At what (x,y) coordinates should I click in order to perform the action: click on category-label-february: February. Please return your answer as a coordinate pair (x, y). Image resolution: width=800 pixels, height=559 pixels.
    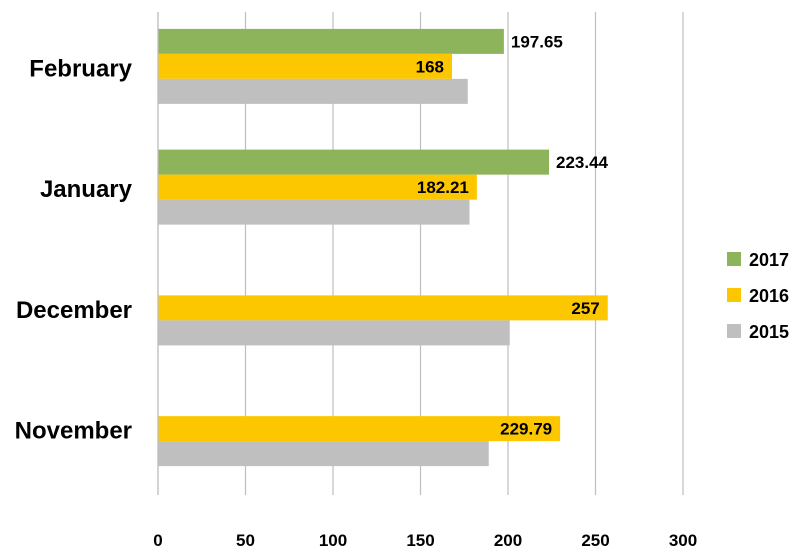
    Looking at the image, I should click on (80, 68).